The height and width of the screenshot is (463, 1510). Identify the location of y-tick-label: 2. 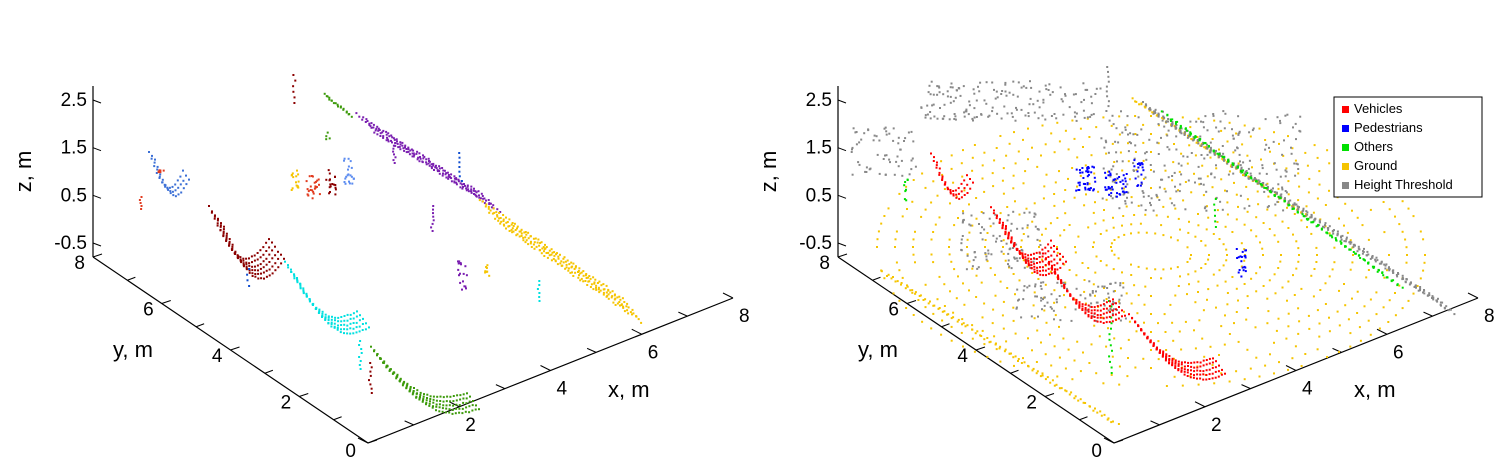
(1031, 403).